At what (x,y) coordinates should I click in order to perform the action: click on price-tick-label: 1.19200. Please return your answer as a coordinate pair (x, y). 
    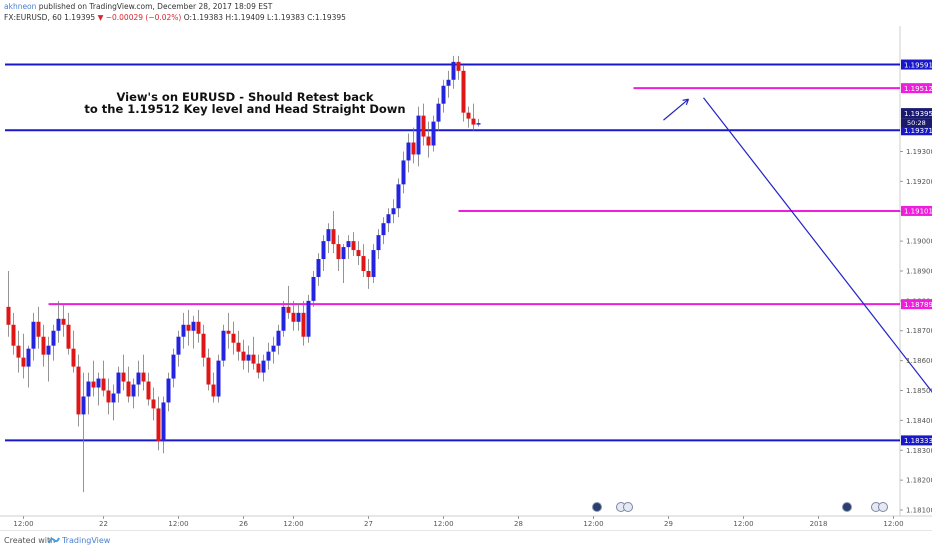
    Looking at the image, I should click on (919, 182).